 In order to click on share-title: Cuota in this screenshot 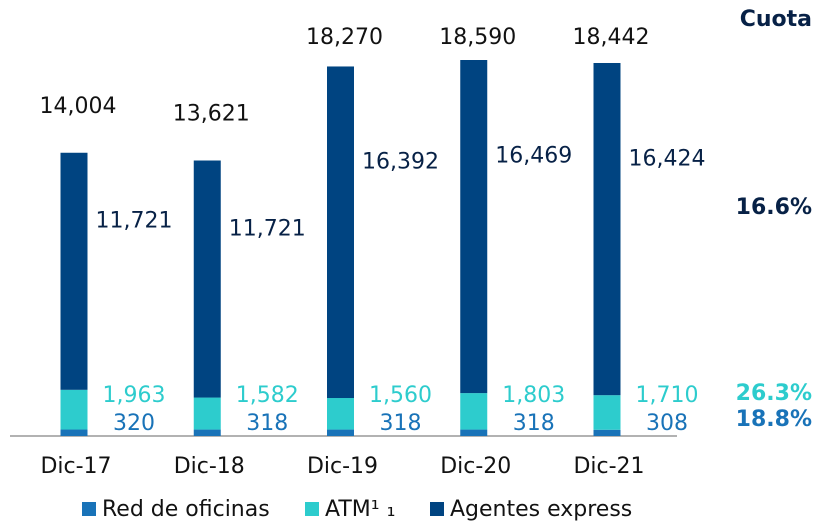, I will do `click(776, 19)`.